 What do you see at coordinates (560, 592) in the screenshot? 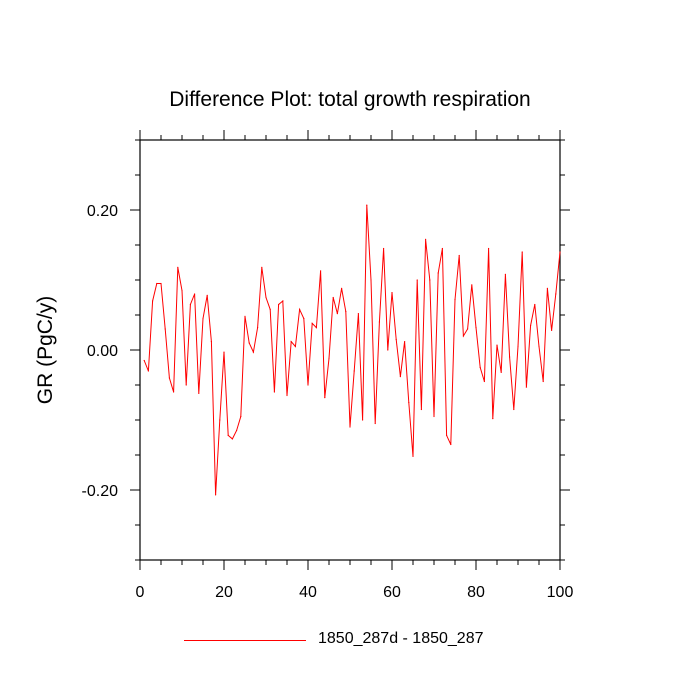
I see `x-tick-label: 100` at bounding box center [560, 592].